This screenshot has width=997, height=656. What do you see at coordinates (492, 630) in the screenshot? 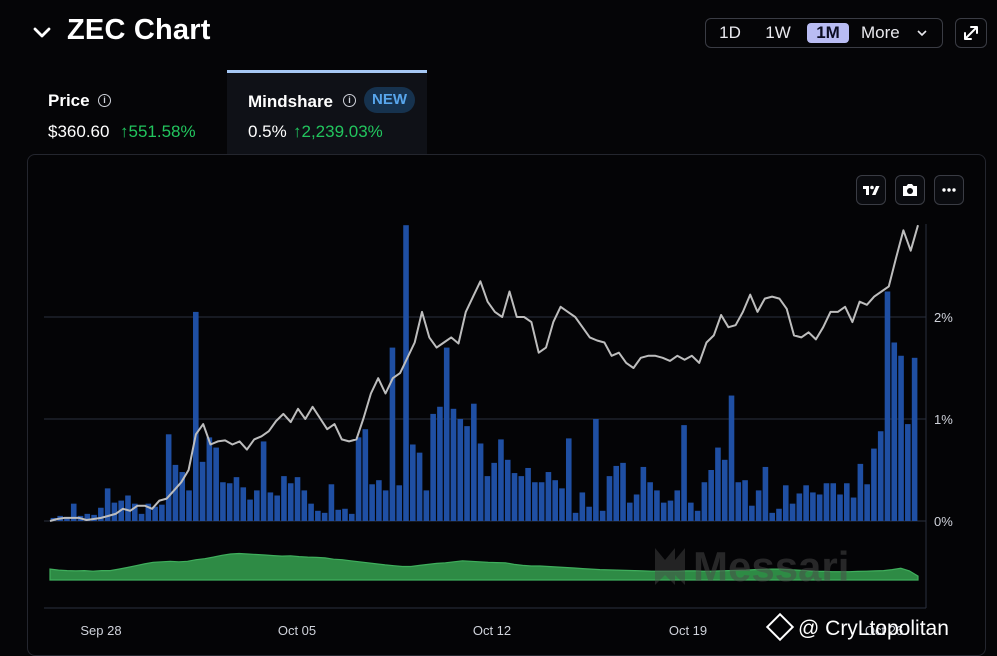
I see `x-tick-label: Oct 12` at bounding box center [492, 630].